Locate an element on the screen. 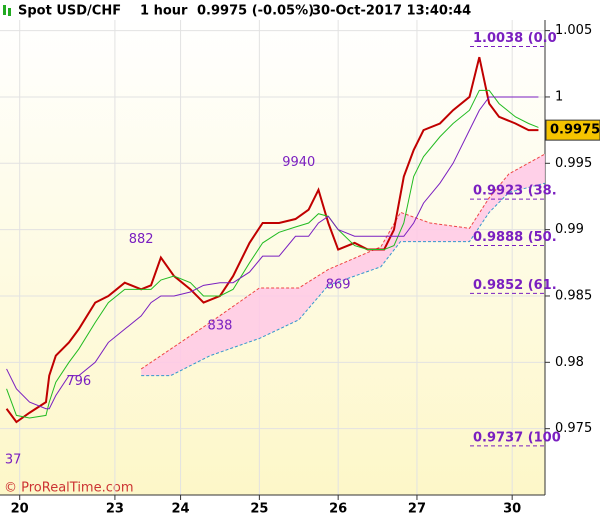 The width and height of the screenshot is (600, 519). last-price-box is located at coordinates (572, 130).